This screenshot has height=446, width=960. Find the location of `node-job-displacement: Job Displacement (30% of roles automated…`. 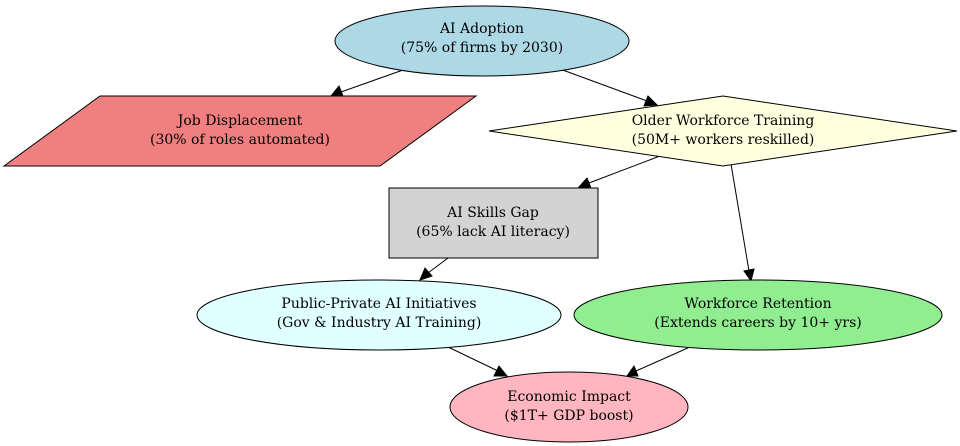

node-job-displacement: Job Displacement (30% of roles automated… is located at coordinates (240, 131).